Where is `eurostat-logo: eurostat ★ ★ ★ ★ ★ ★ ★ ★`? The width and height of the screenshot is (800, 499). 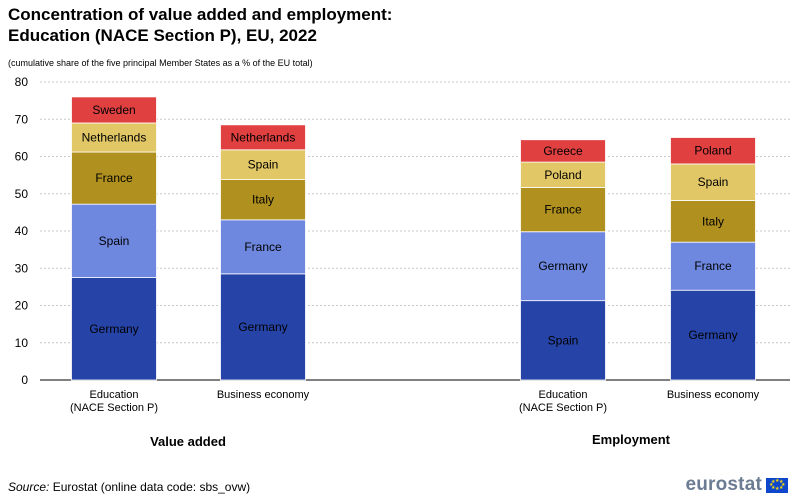 eurostat-logo: eurostat ★ ★ ★ ★ ★ ★ ★ ★ is located at coordinates (736, 485).